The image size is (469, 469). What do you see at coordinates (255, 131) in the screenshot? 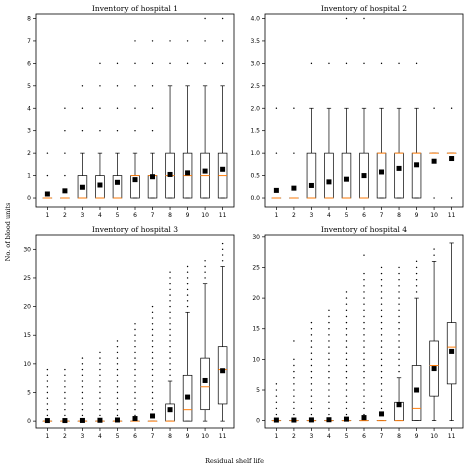
I see `y-tick-label: 1.5` at bounding box center [255, 131].